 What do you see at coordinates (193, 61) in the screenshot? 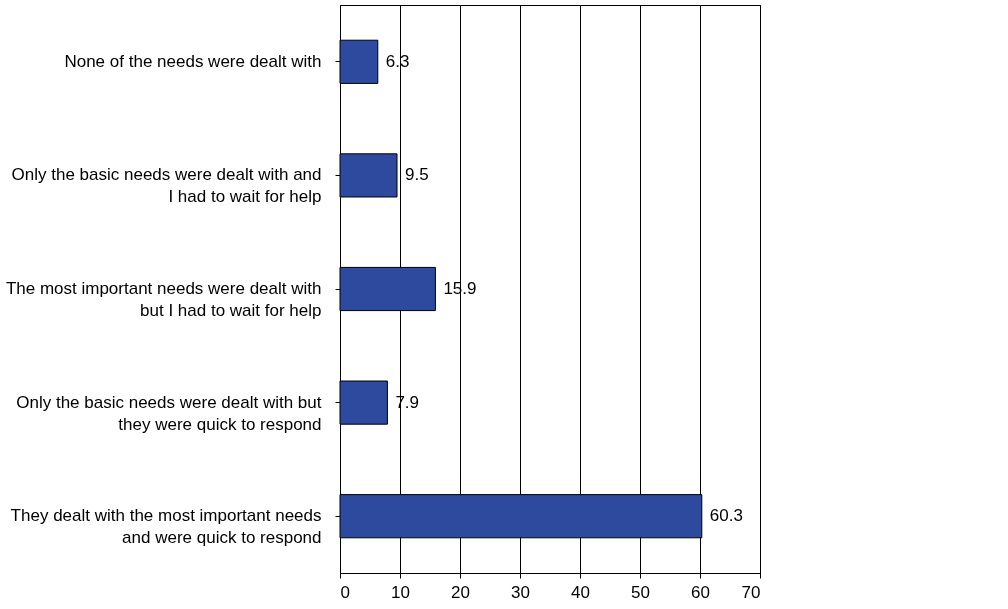
I see `y-tick-label: None of the needs were dealt with` at bounding box center [193, 61].